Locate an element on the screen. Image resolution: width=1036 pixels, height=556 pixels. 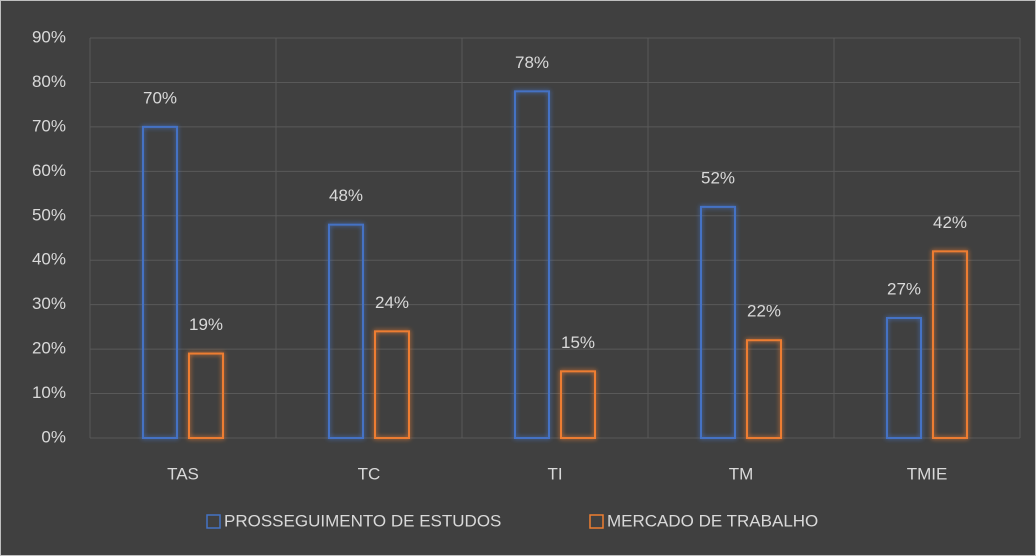
y-tick-label: 0% is located at coordinates (53, 436).